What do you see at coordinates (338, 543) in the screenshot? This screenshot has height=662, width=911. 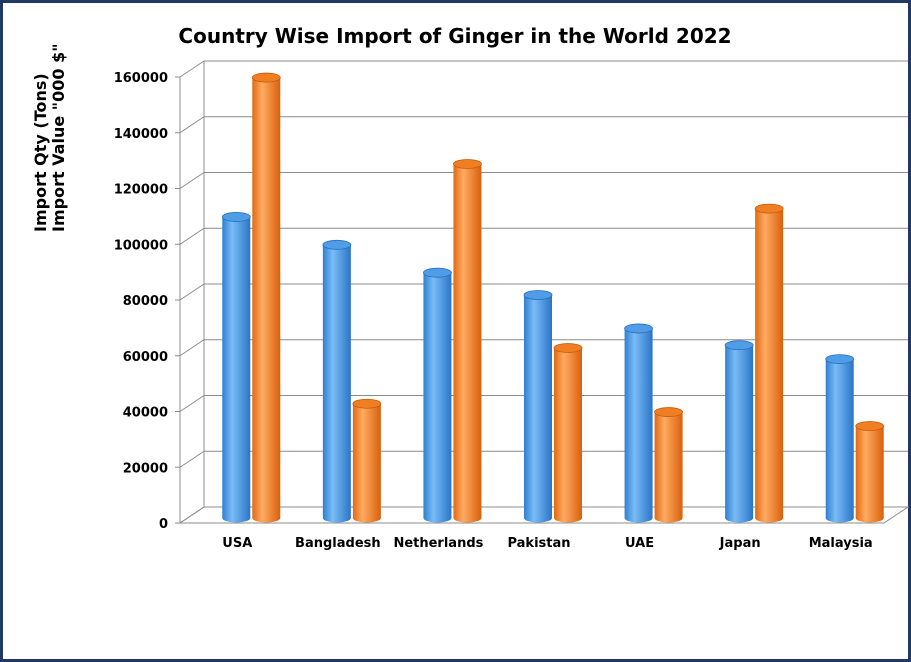 I see `category-label-1: Bangladesh` at bounding box center [338, 543].